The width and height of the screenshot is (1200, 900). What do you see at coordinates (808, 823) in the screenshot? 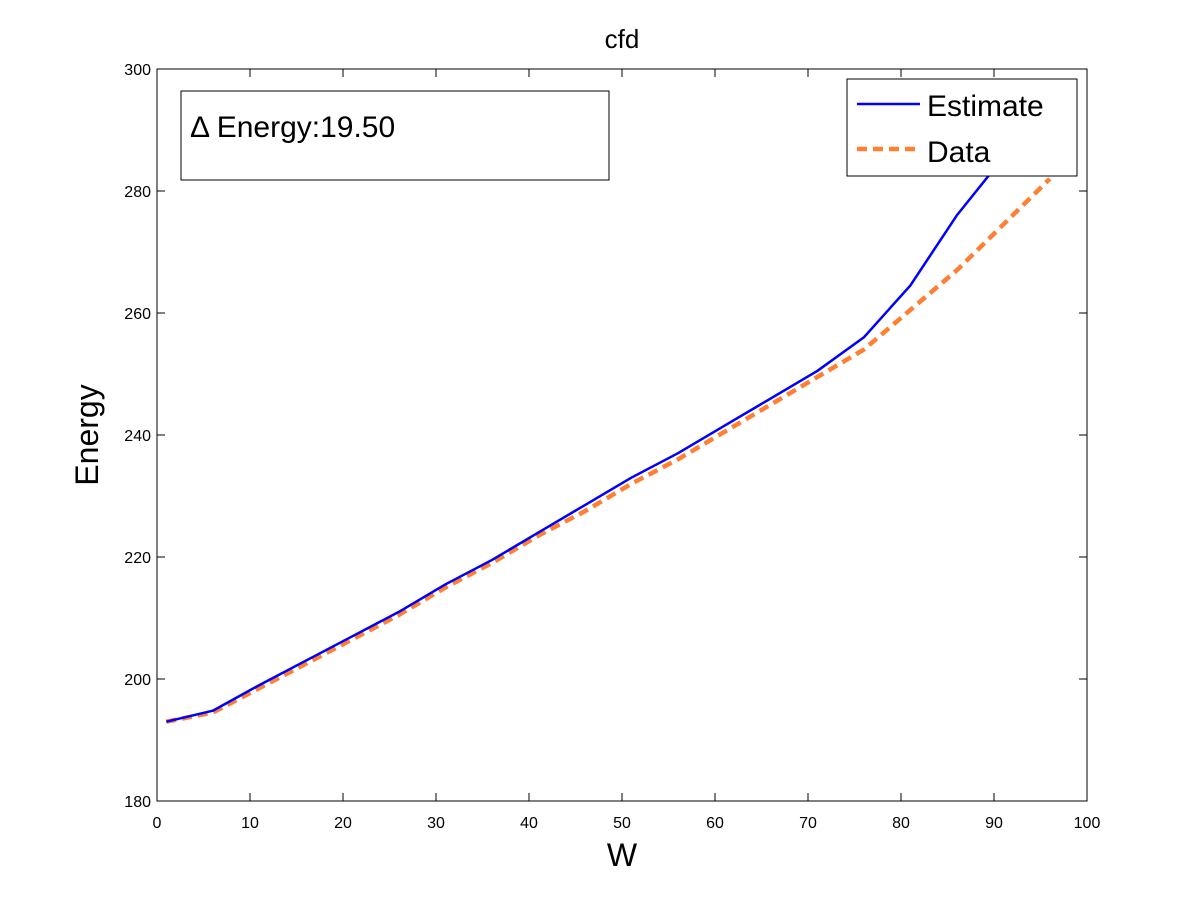
I see `x-tick-label: 70` at bounding box center [808, 823].